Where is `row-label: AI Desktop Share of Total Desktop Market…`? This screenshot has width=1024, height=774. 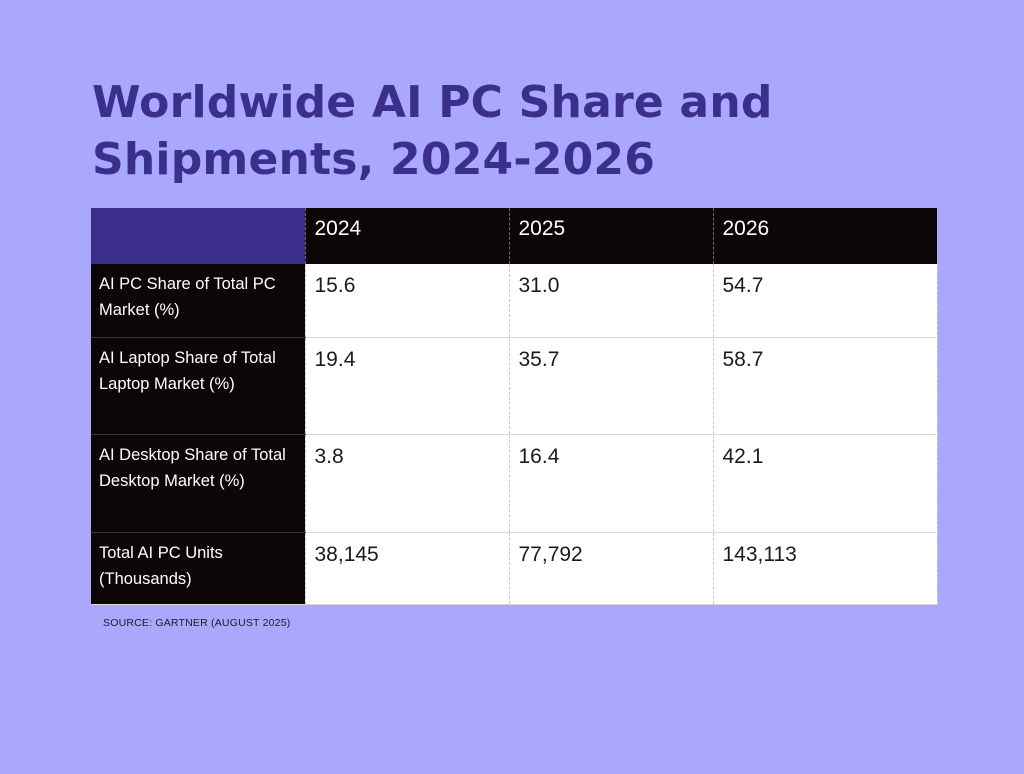
row-label: AI Desktop Share of Total Desktop Market… is located at coordinates (198, 482).